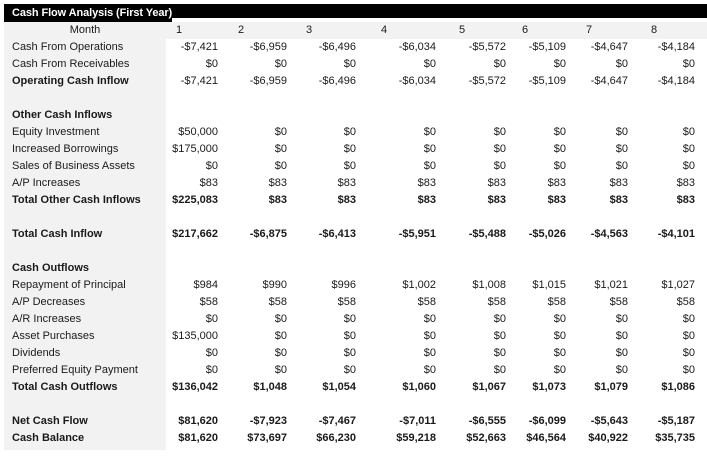 Image resolution: width=707 pixels, height=457 pixels. What do you see at coordinates (417, 47) in the screenshot?
I see `cell-month-4: -$6,034` at bounding box center [417, 47].